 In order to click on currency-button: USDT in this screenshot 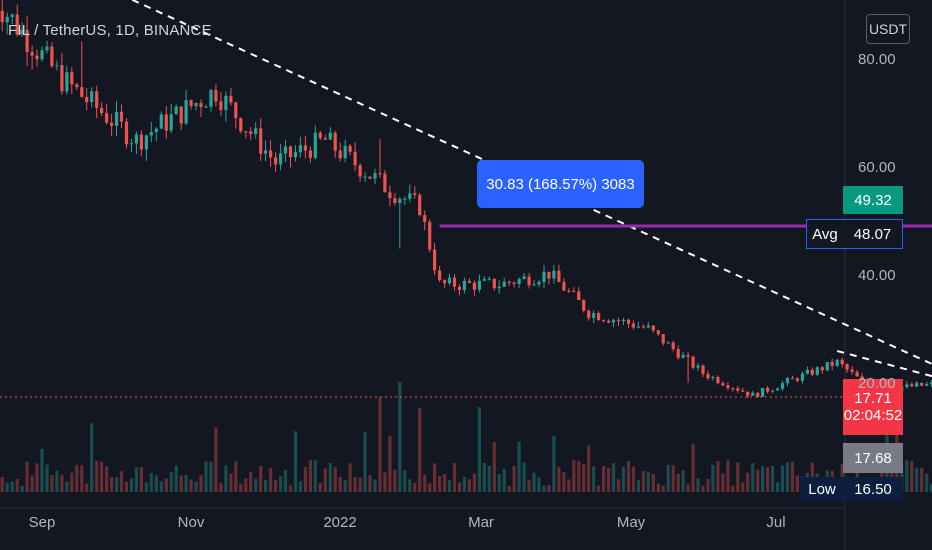, I will do `click(888, 29)`.